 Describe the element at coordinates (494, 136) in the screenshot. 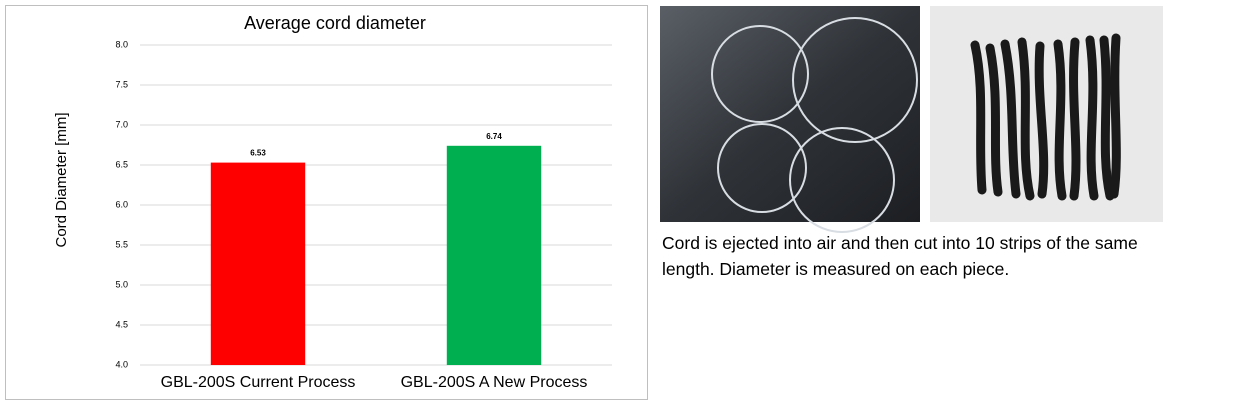

I see `value-label: 6.74` at that location.